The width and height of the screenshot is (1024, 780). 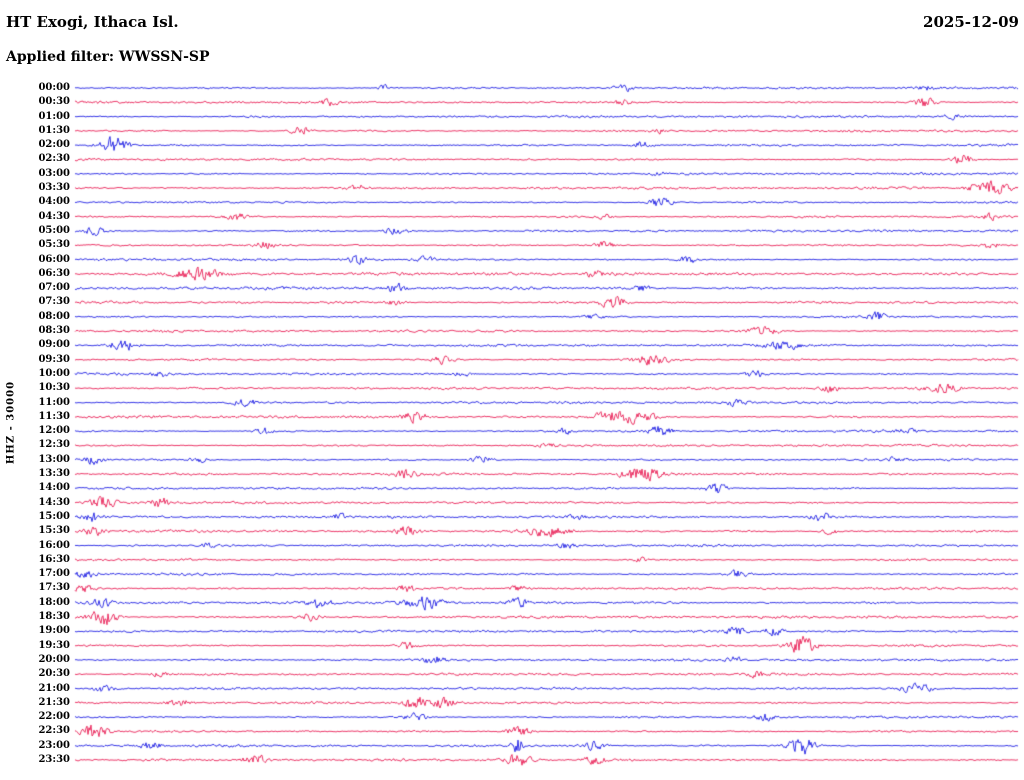 I want to click on time-label: 06:00, so click(x=54, y=259).